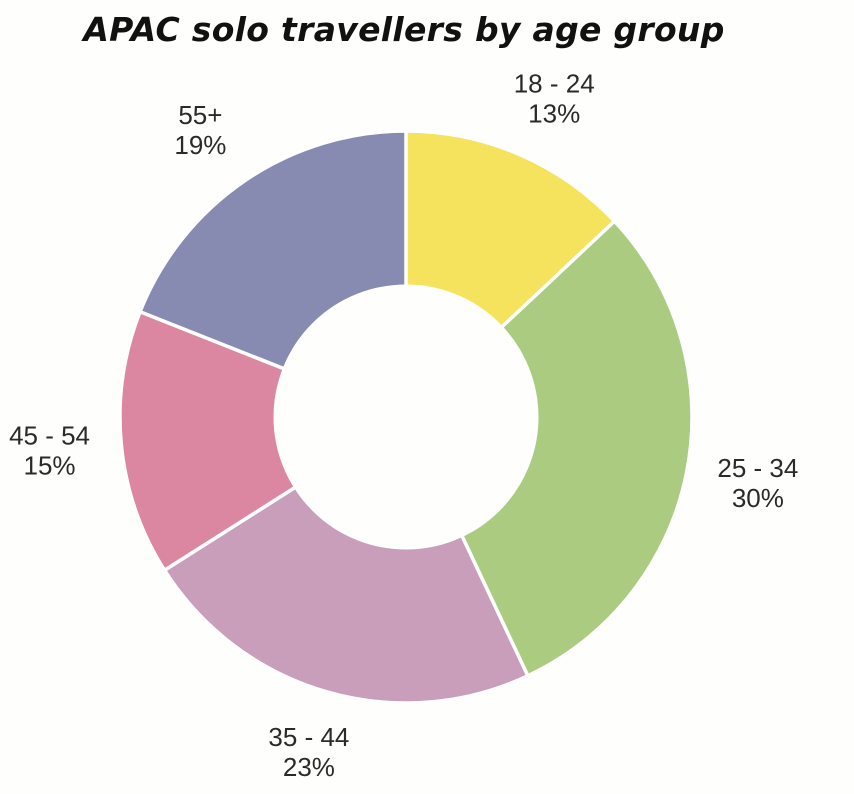 The height and width of the screenshot is (794, 854). Describe the element at coordinates (308, 737) in the screenshot. I see `category-label: 35 - 44` at that location.